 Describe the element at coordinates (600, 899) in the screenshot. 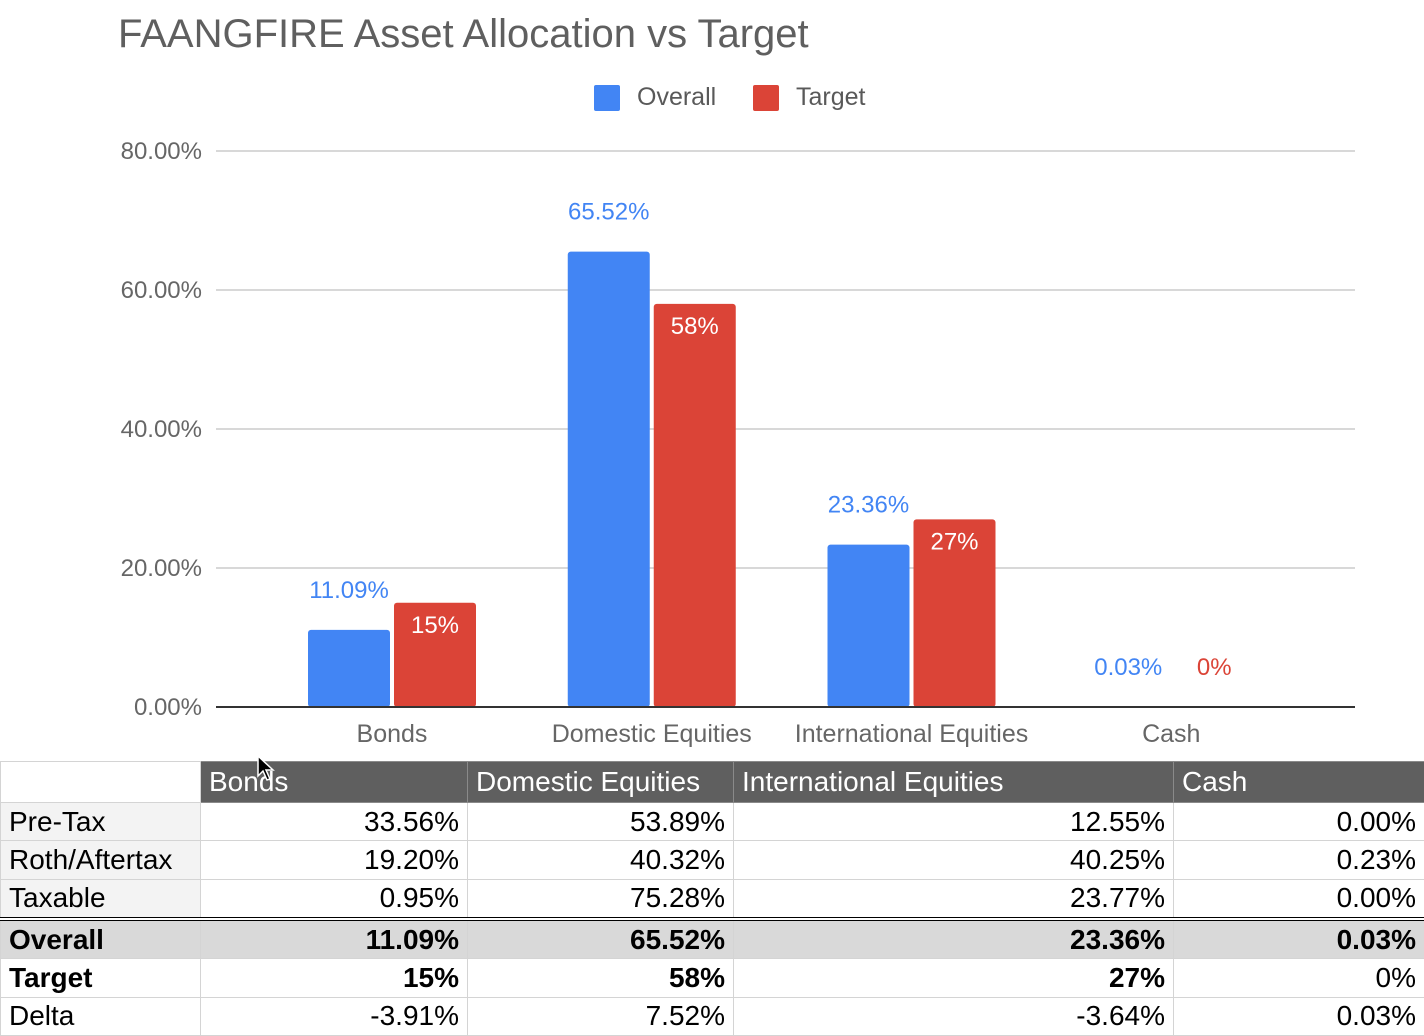

I see `table-cell: 75.28%` at that location.